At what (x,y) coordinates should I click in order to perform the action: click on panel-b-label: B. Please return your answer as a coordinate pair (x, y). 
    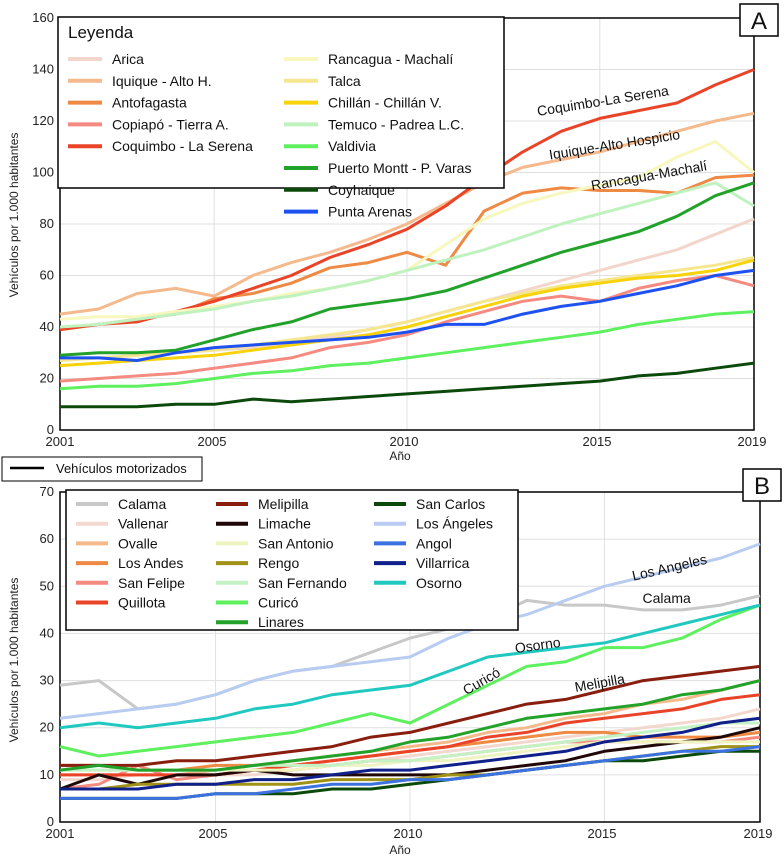
    Looking at the image, I should click on (762, 486).